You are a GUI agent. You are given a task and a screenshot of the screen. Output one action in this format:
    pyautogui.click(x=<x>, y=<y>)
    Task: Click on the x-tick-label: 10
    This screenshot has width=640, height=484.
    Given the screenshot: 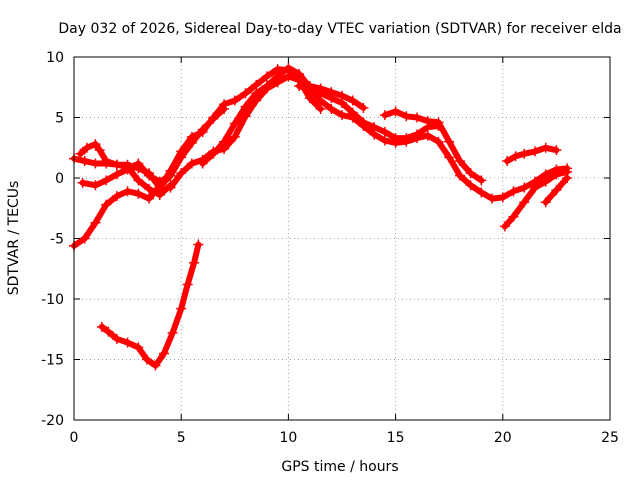 What is the action you would take?
    pyautogui.click(x=288, y=438)
    